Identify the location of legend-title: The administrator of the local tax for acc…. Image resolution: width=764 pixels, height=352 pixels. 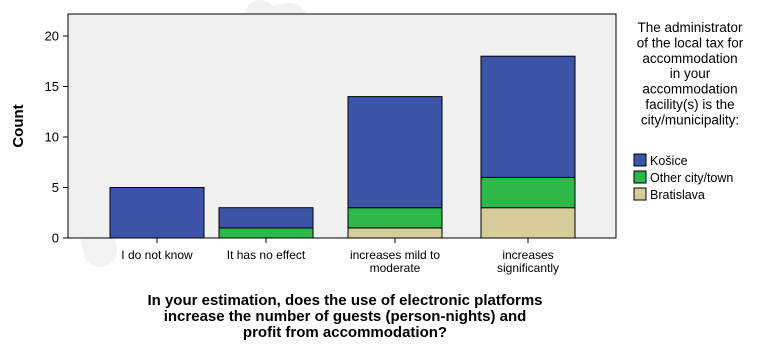
(690, 73).